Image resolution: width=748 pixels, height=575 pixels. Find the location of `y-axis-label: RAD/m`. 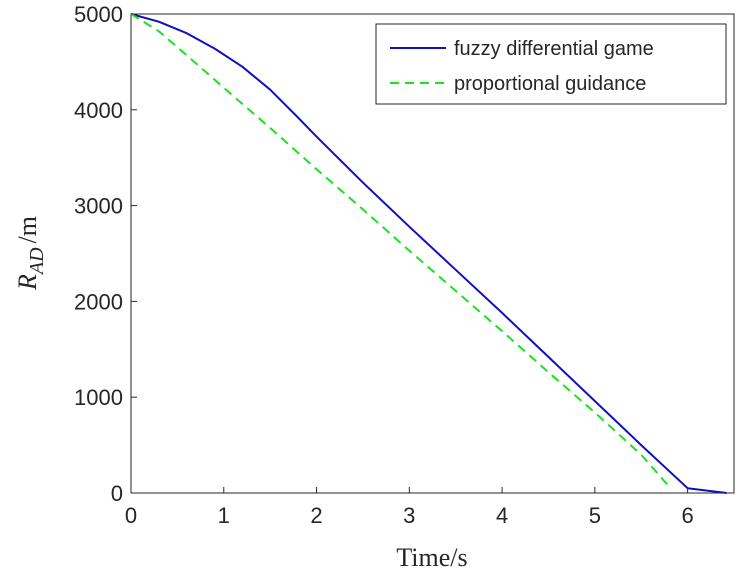

y-axis-label: RAD/m is located at coordinates (30, 253).